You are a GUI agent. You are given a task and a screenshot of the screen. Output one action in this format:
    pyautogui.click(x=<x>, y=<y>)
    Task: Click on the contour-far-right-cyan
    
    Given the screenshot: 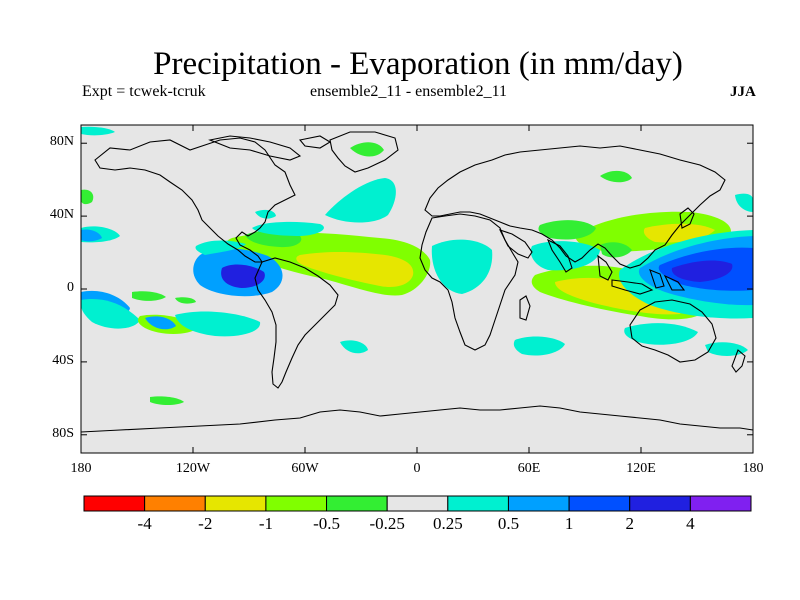 What is the action you would take?
    pyautogui.click(x=744, y=202)
    